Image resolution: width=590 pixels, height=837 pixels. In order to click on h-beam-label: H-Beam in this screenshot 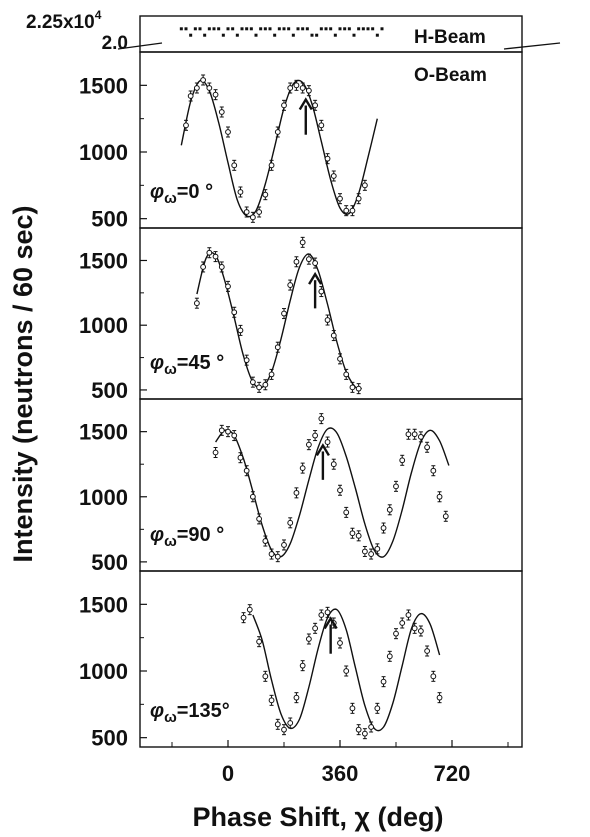, I will do `click(450, 37)`.